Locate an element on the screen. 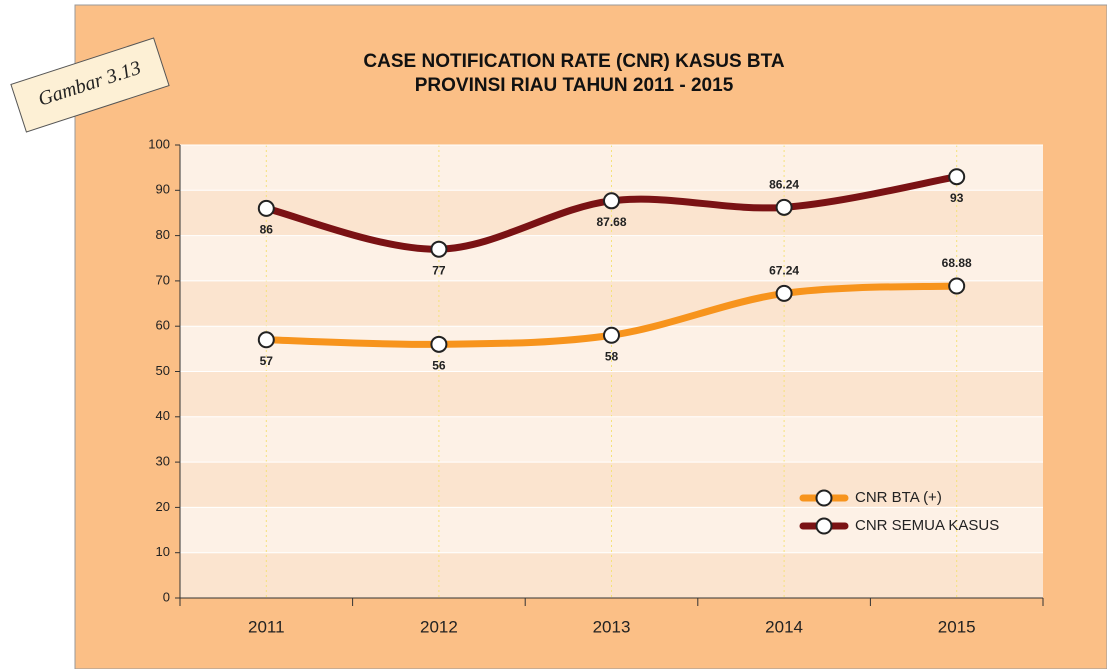 Image resolution: width=1107 pixels, height=669 pixels. legend-label: CNR SEMUA KASUS is located at coordinates (927, 525).